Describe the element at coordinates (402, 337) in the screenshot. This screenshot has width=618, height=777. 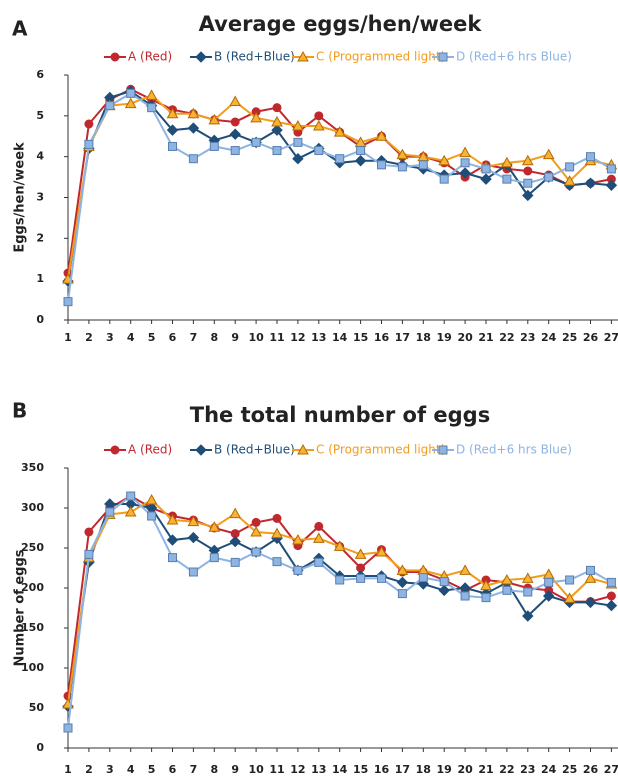
I see `x-tick-label: 17` at that location.